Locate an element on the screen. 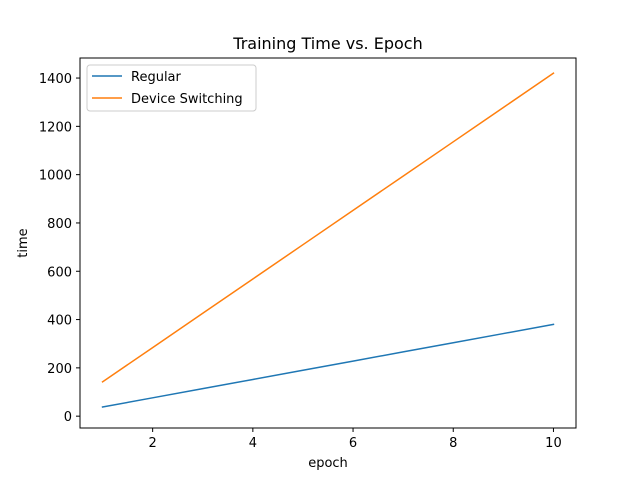 The height and width of the screenshot is (480, 640). legend-box is located at coordinates (171, 88).